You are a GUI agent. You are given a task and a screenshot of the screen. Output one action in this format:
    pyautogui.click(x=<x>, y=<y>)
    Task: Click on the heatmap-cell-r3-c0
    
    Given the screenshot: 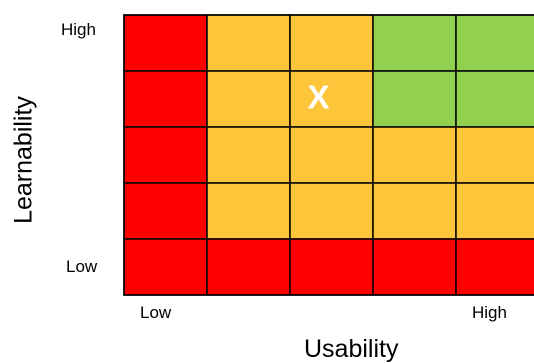 What is the action you would take?
    pyautogui.click(x=165, y=211)
    